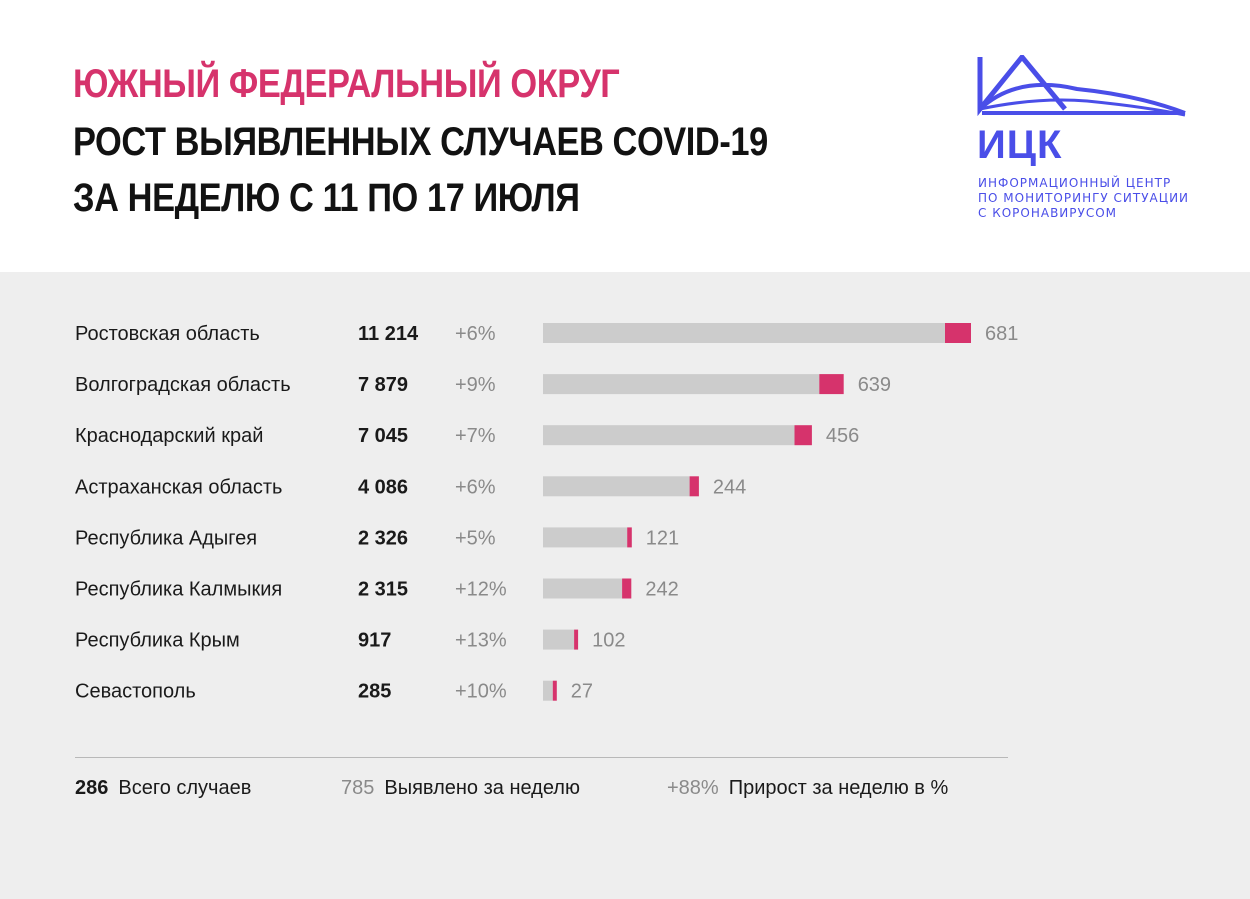 The image size is (1250, 899). I want to click on region-label: Республика Адыгея, so click(166, 538).